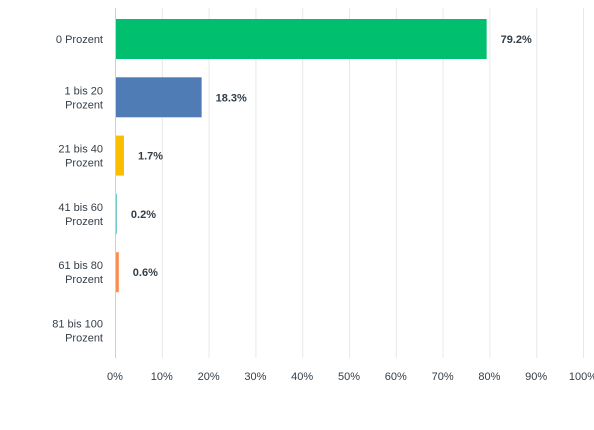 The image size is (594, 430). Describe the element at coordinates (80, 215) in the screenshot. I see `category-label: 41 bis 60 Prozent` at that location.